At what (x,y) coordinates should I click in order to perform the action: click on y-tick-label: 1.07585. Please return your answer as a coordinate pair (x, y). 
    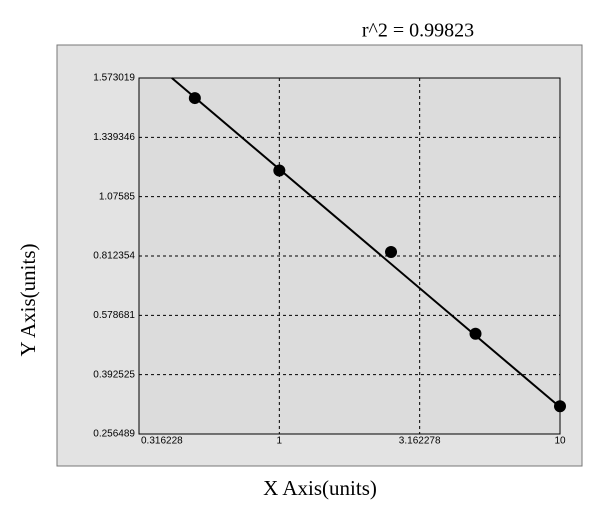
    Looking at the image, I should click on (117, 196).